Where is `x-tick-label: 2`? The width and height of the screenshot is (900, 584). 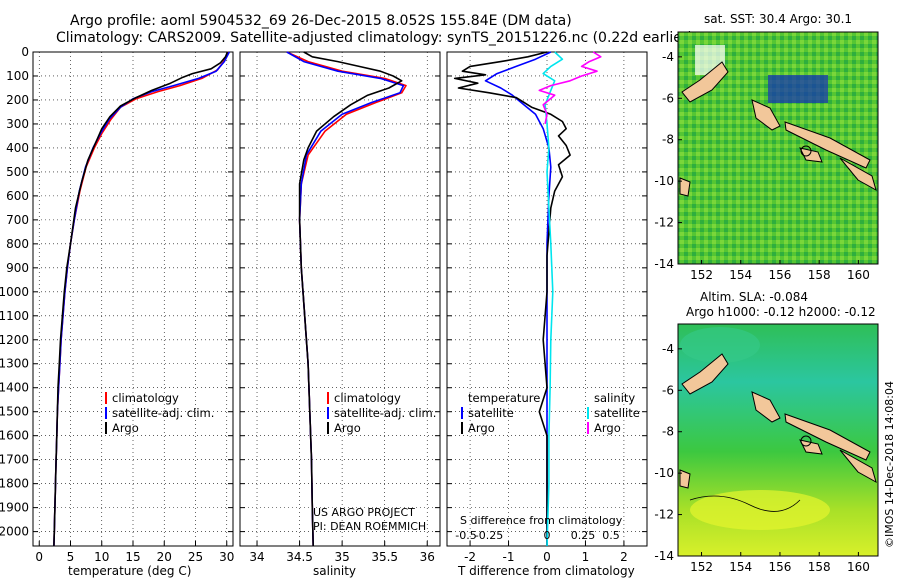
x-tick-label: 2 is located at coordinates (624, 557).